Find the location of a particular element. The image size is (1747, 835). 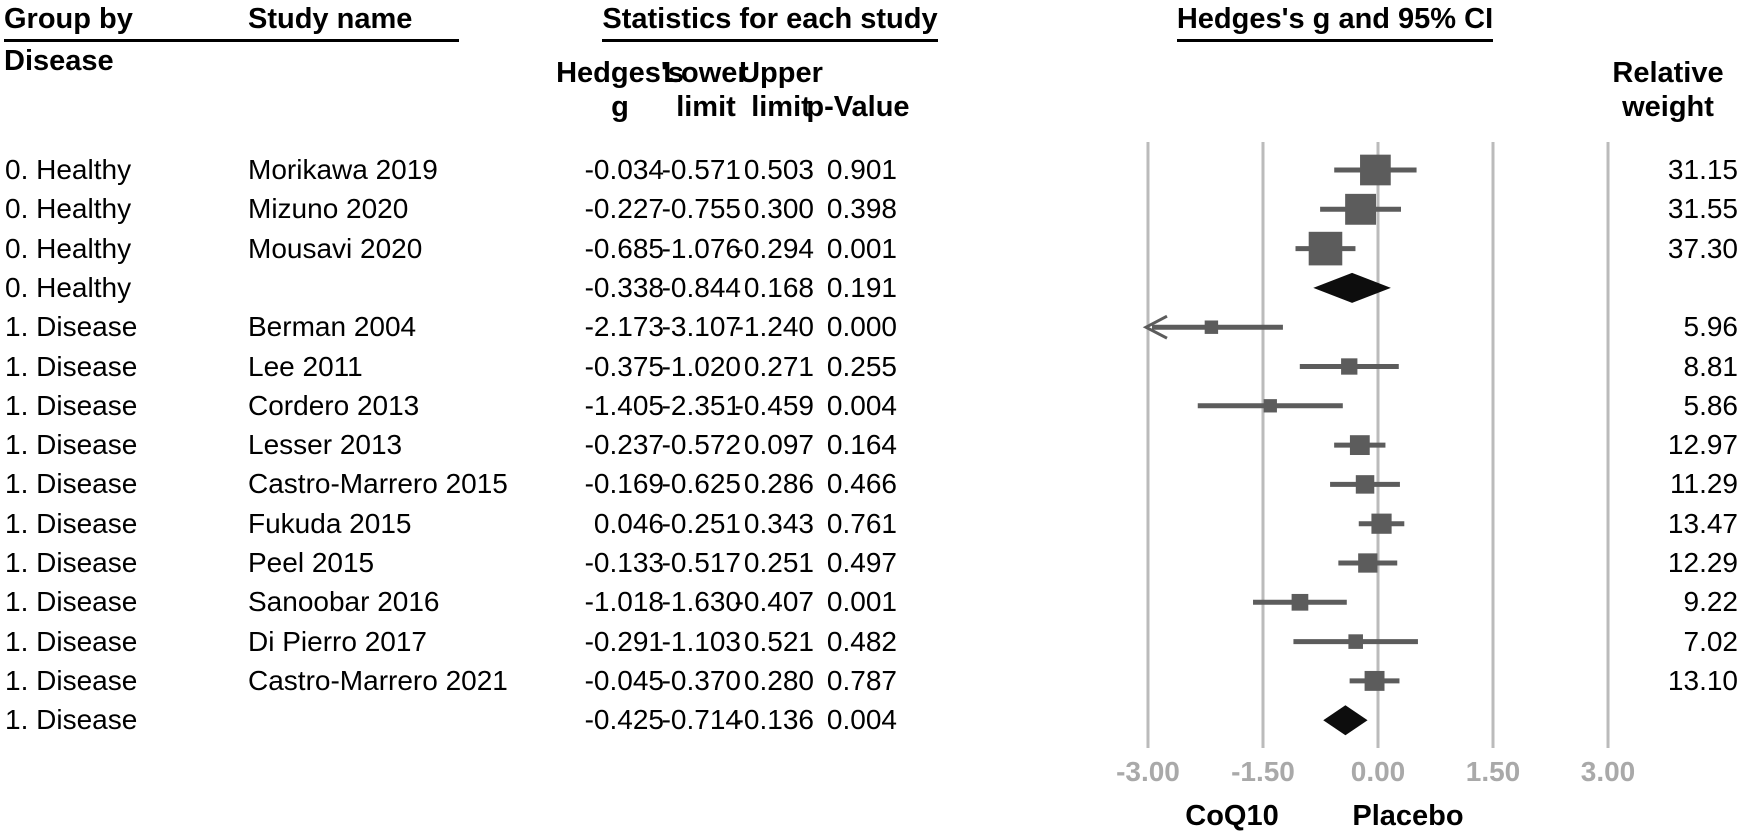

group-column-underline is located at coordinates (135, 40).